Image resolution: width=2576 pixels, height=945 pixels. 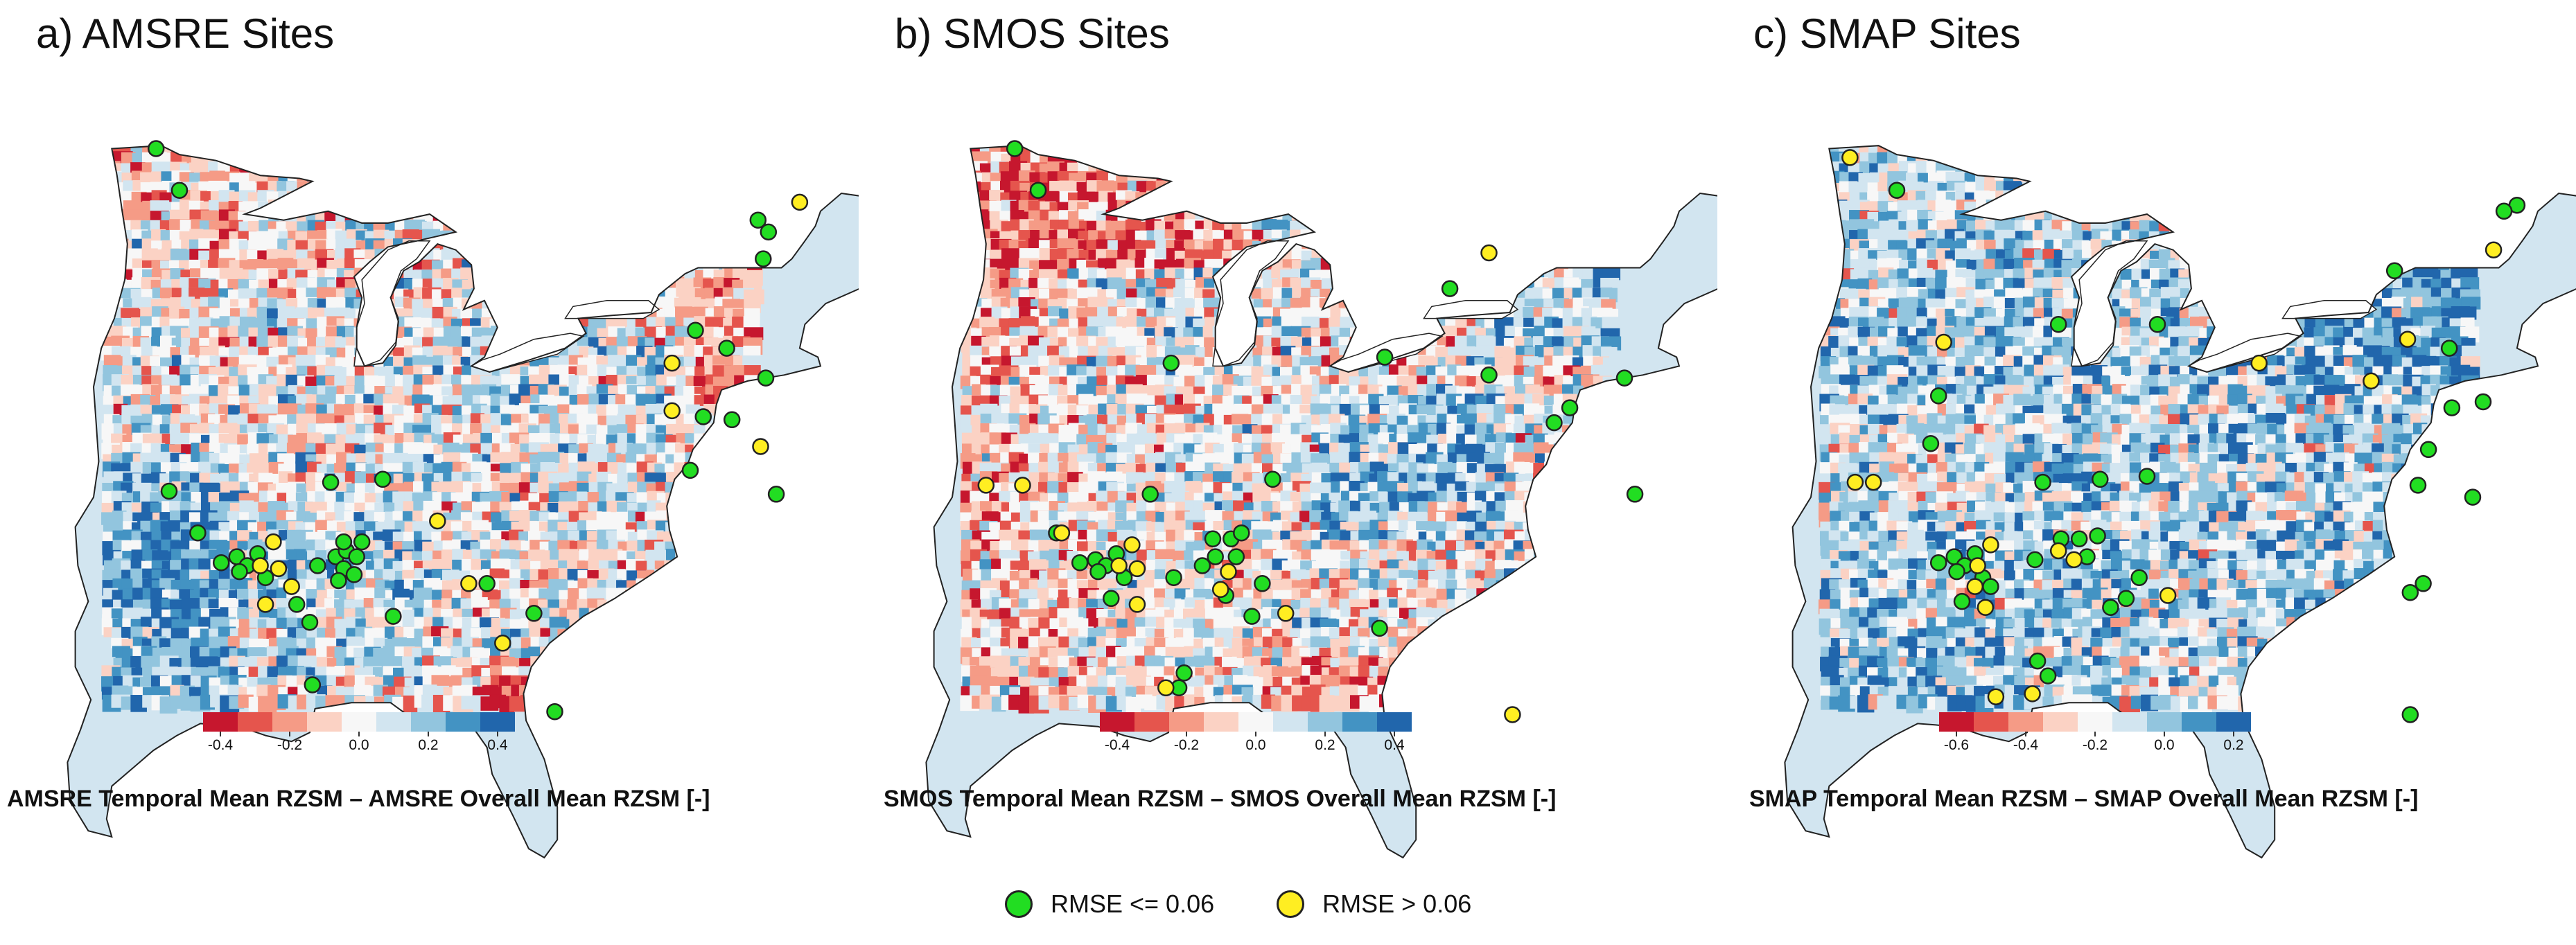 I want to click on colorbar-tick-label: 0.2, so click(x=2233, y=745).